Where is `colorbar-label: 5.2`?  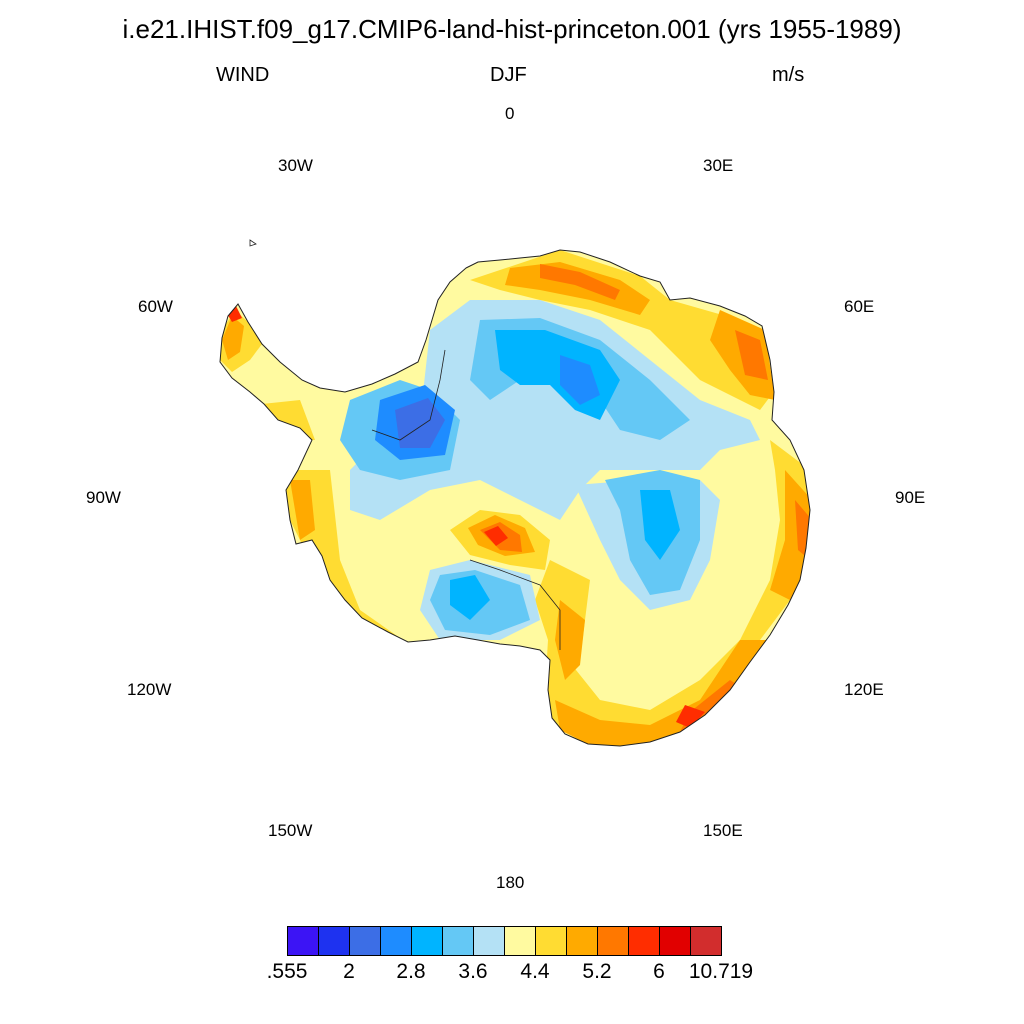
colorbar-label: 5.2 is located at coordinates (597, 971).